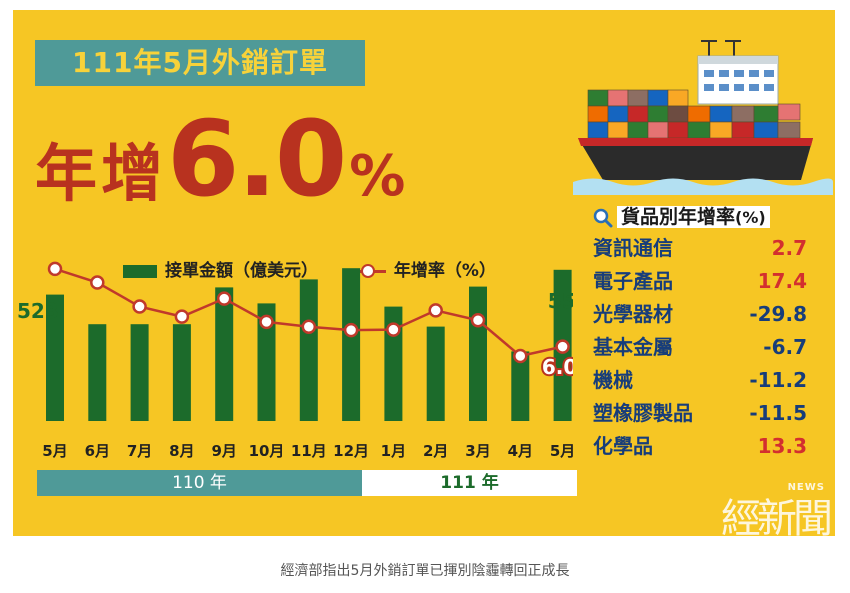 The image size is (850, 593). Describe the element at coordinates (703, 314) in the screenshot. I see `category-row: 光學器材 -29.8` at that location.